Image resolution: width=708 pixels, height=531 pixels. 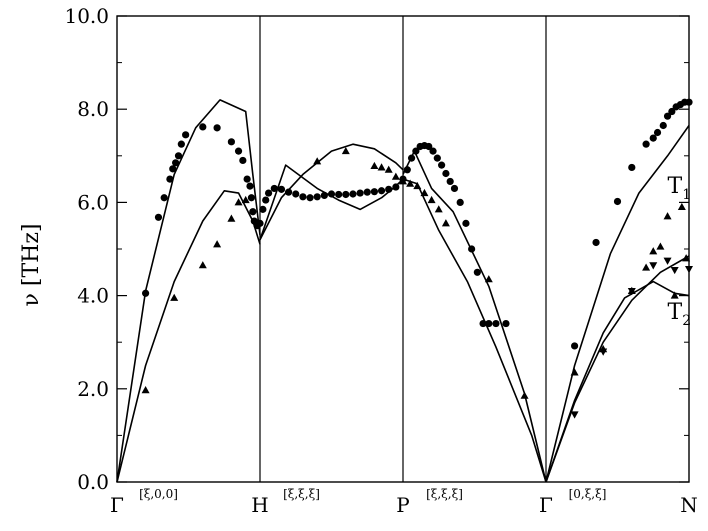 I want to click on branch-label: T2, so click(x=680, y=314).